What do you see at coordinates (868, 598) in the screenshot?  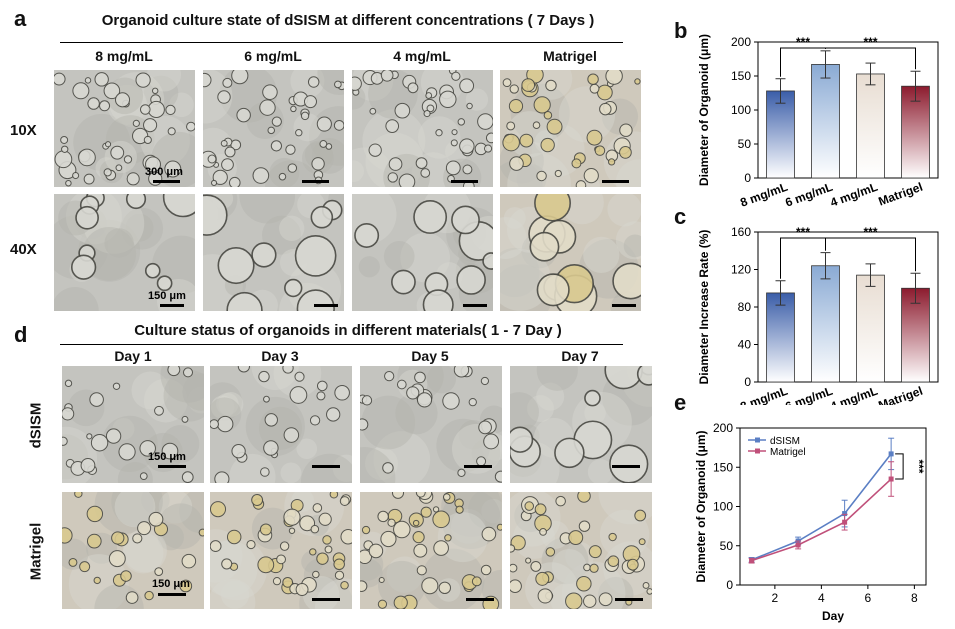 I see `x-tick-label: 6` at bounding box center [868, 598].